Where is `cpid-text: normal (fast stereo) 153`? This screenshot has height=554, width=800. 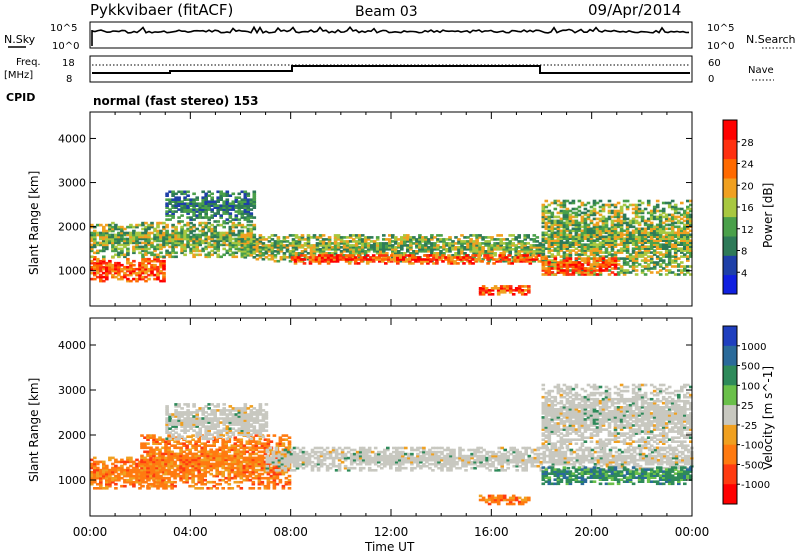 cpid-text: normal (fast stereo) 153 is located at coordinates (176, 101).